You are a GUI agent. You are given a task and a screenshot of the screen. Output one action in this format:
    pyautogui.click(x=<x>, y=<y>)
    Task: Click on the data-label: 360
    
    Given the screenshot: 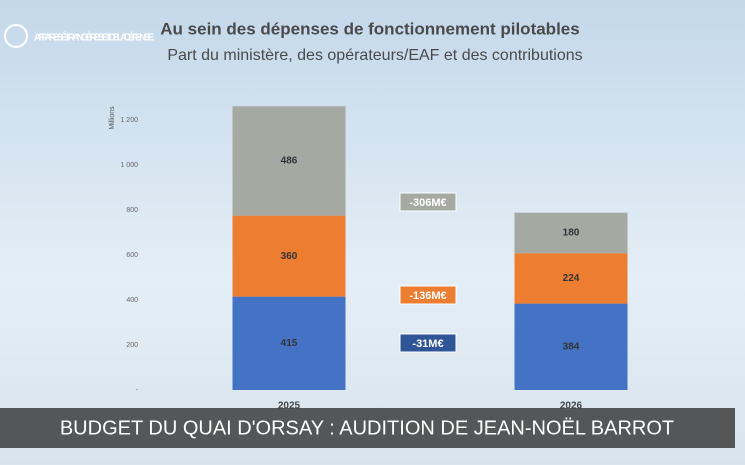 What is the action you would take?
    pyautogui.click(x=289, y=256)
    